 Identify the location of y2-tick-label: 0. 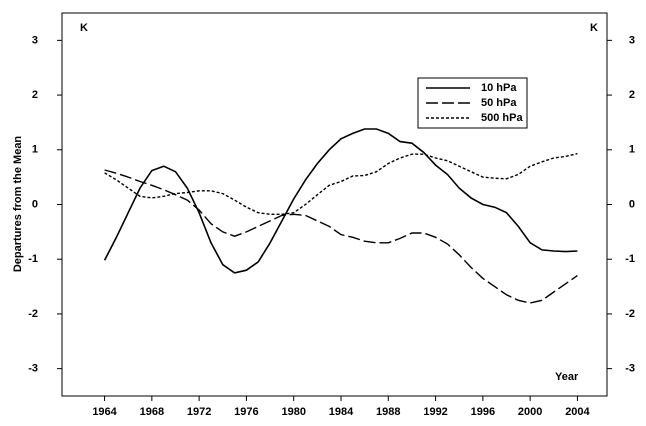
(632, 204).